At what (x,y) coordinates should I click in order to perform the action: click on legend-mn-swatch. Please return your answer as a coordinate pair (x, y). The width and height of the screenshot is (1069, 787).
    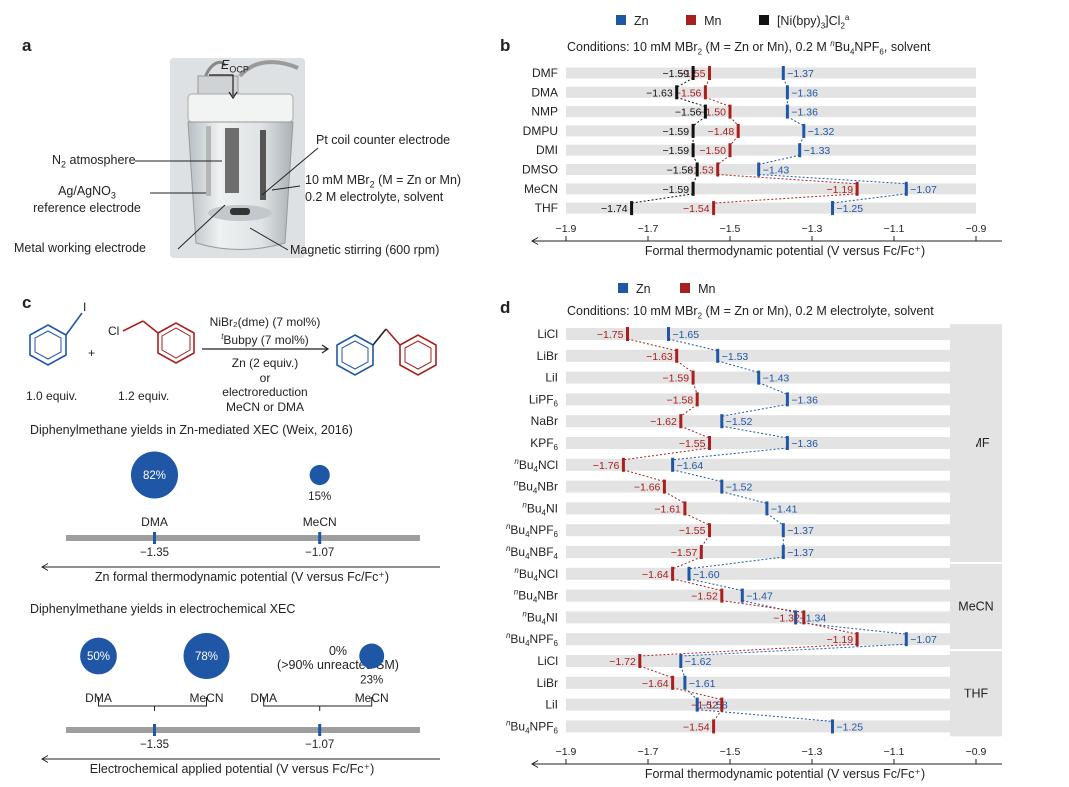
    Looking at the image, I should click on (691, 20).